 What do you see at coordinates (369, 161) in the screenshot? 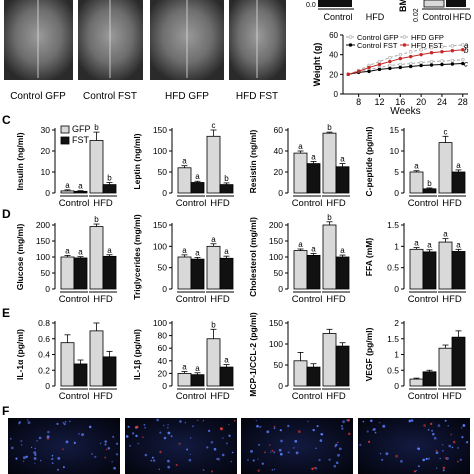
I see `y-axis-label: C-peptide (pg/ml)` at bounding box center [369, 161].